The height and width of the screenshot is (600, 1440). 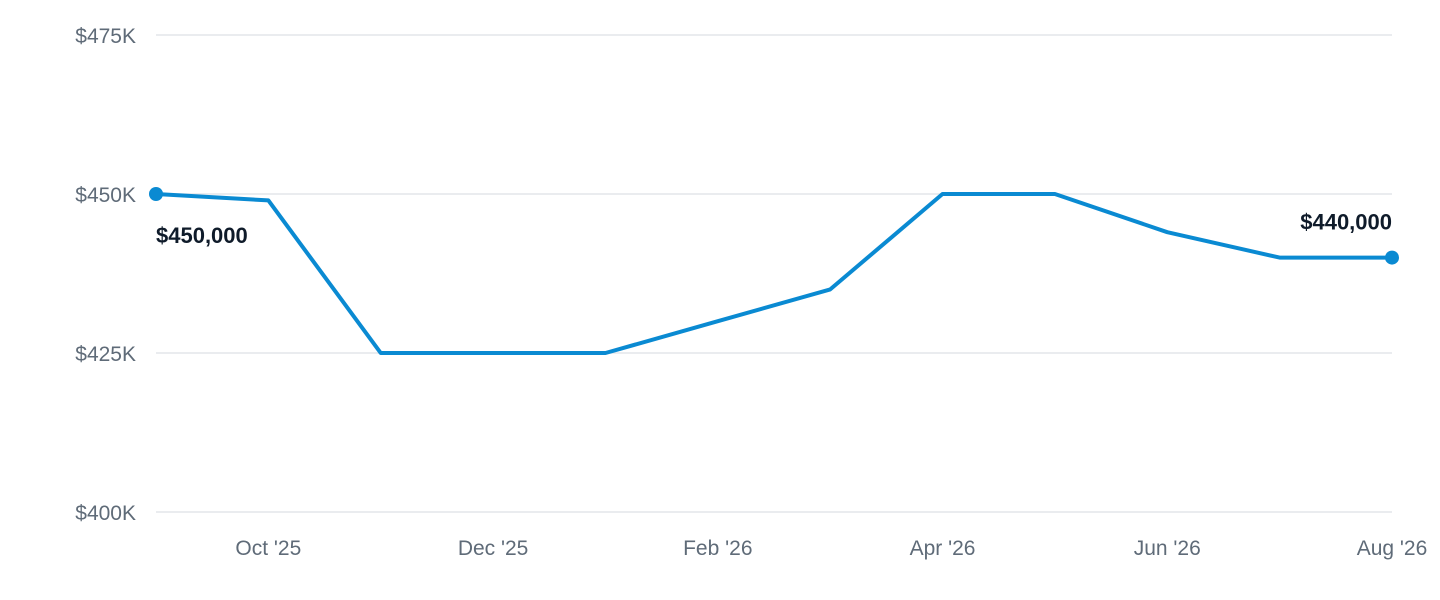 What do you see at coordinates (105, 354) in the screenshot?
I see `y-tick-label: $425K` at bounding box center [105, 354].